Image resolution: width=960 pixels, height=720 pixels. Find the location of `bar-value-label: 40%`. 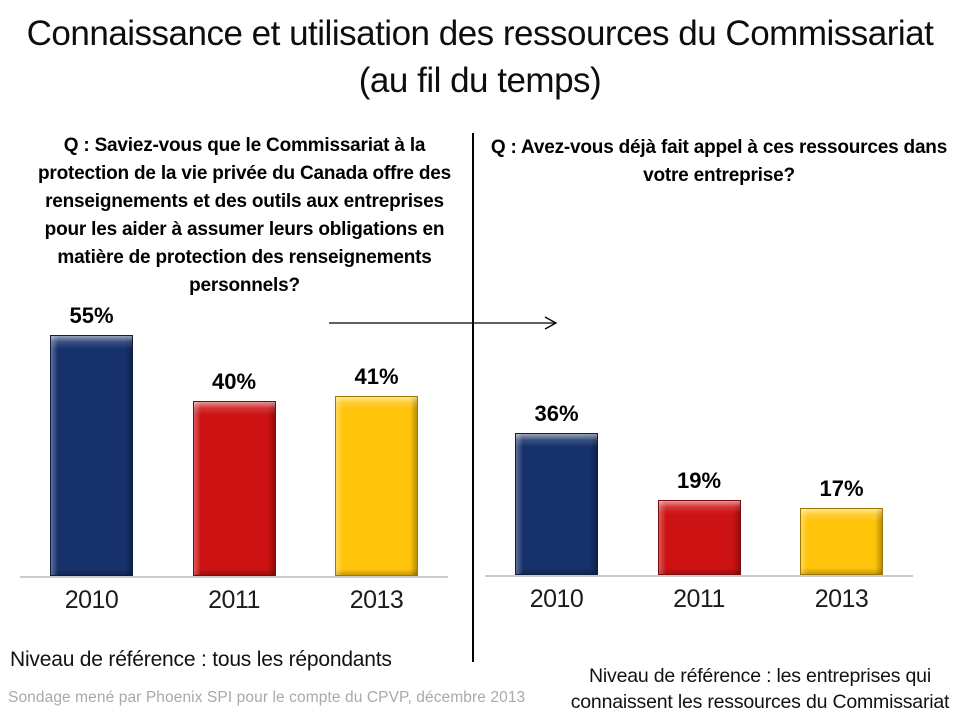

bar-value-label: 40% is located at coordinates (234, 381).